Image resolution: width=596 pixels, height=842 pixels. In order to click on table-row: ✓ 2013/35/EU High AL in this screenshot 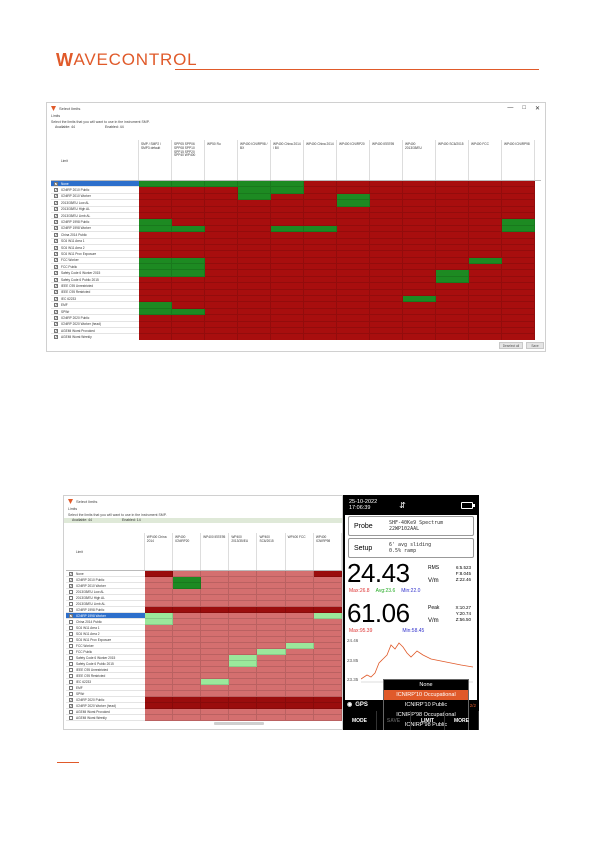, I will do `click(296, 209)`.